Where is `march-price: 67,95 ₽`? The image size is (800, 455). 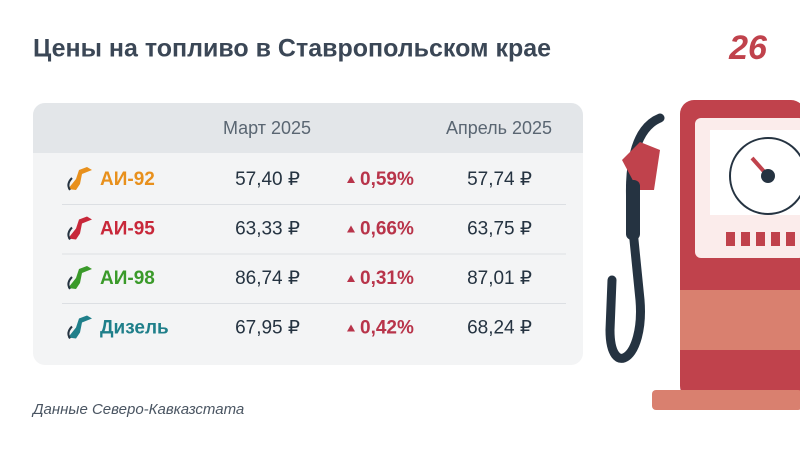
march-price: 67,95 ₽ is located at coordinates (267, 328).